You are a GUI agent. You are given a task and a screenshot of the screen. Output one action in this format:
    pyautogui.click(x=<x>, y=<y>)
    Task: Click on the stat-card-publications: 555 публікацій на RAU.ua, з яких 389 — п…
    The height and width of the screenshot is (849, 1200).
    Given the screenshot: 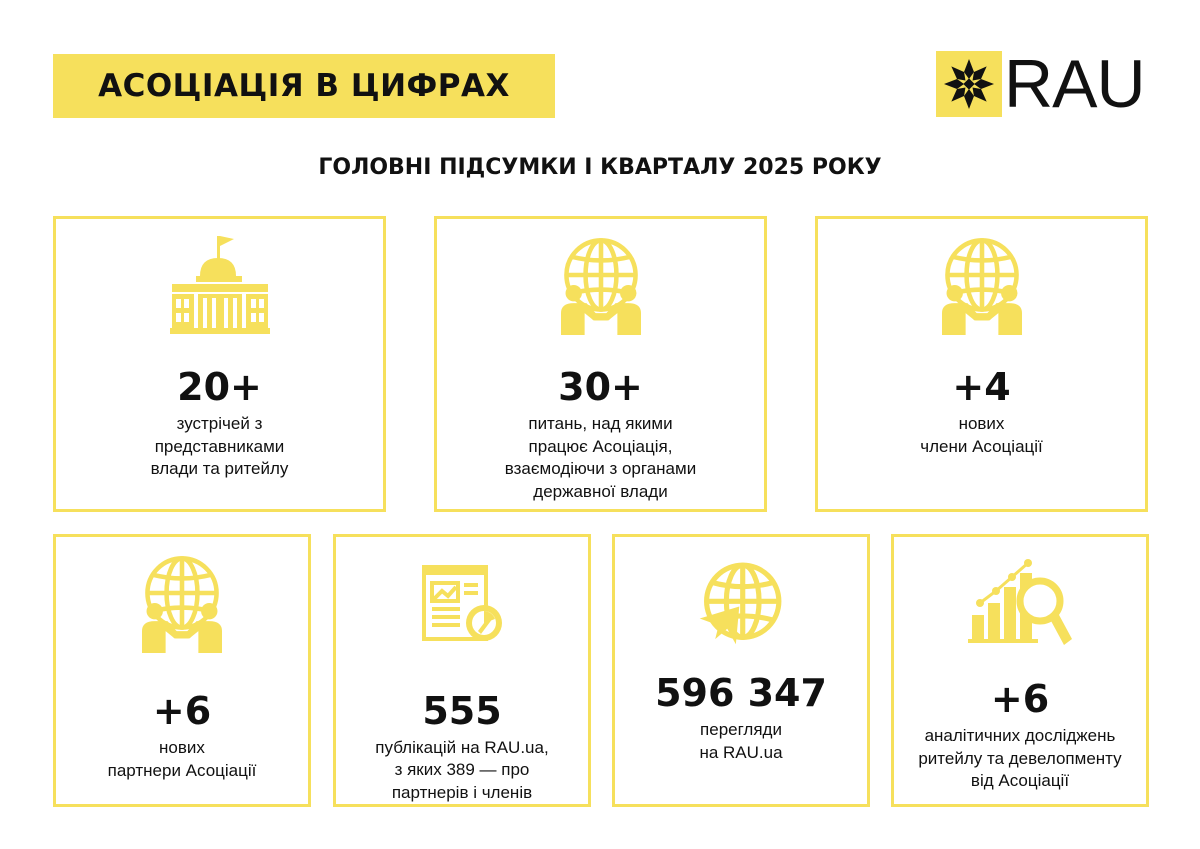 What is the action you would take?
    pyautogui.click(x=462, y=670)
    